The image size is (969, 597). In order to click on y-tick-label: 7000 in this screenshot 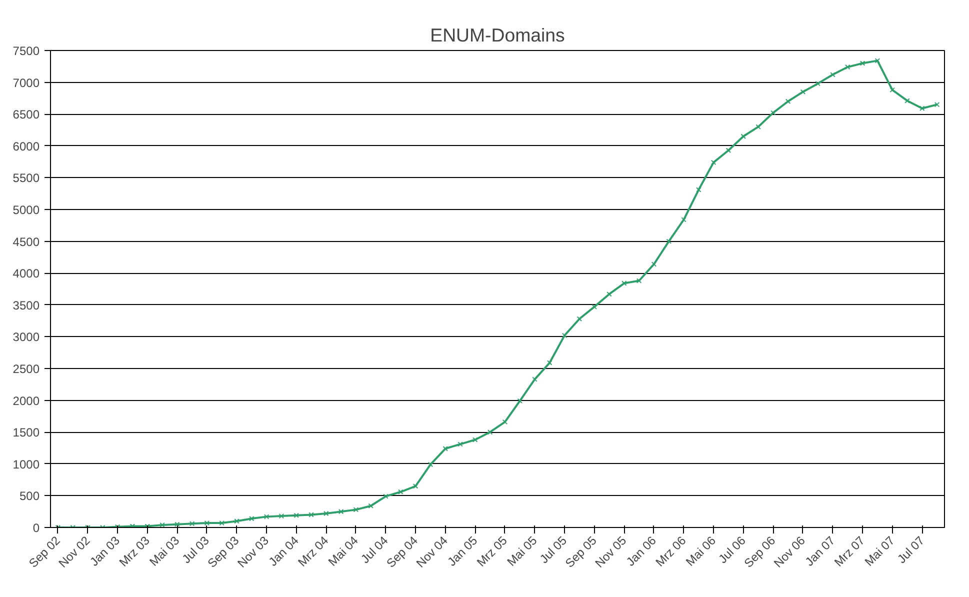, I will do `click(26, 83)`.